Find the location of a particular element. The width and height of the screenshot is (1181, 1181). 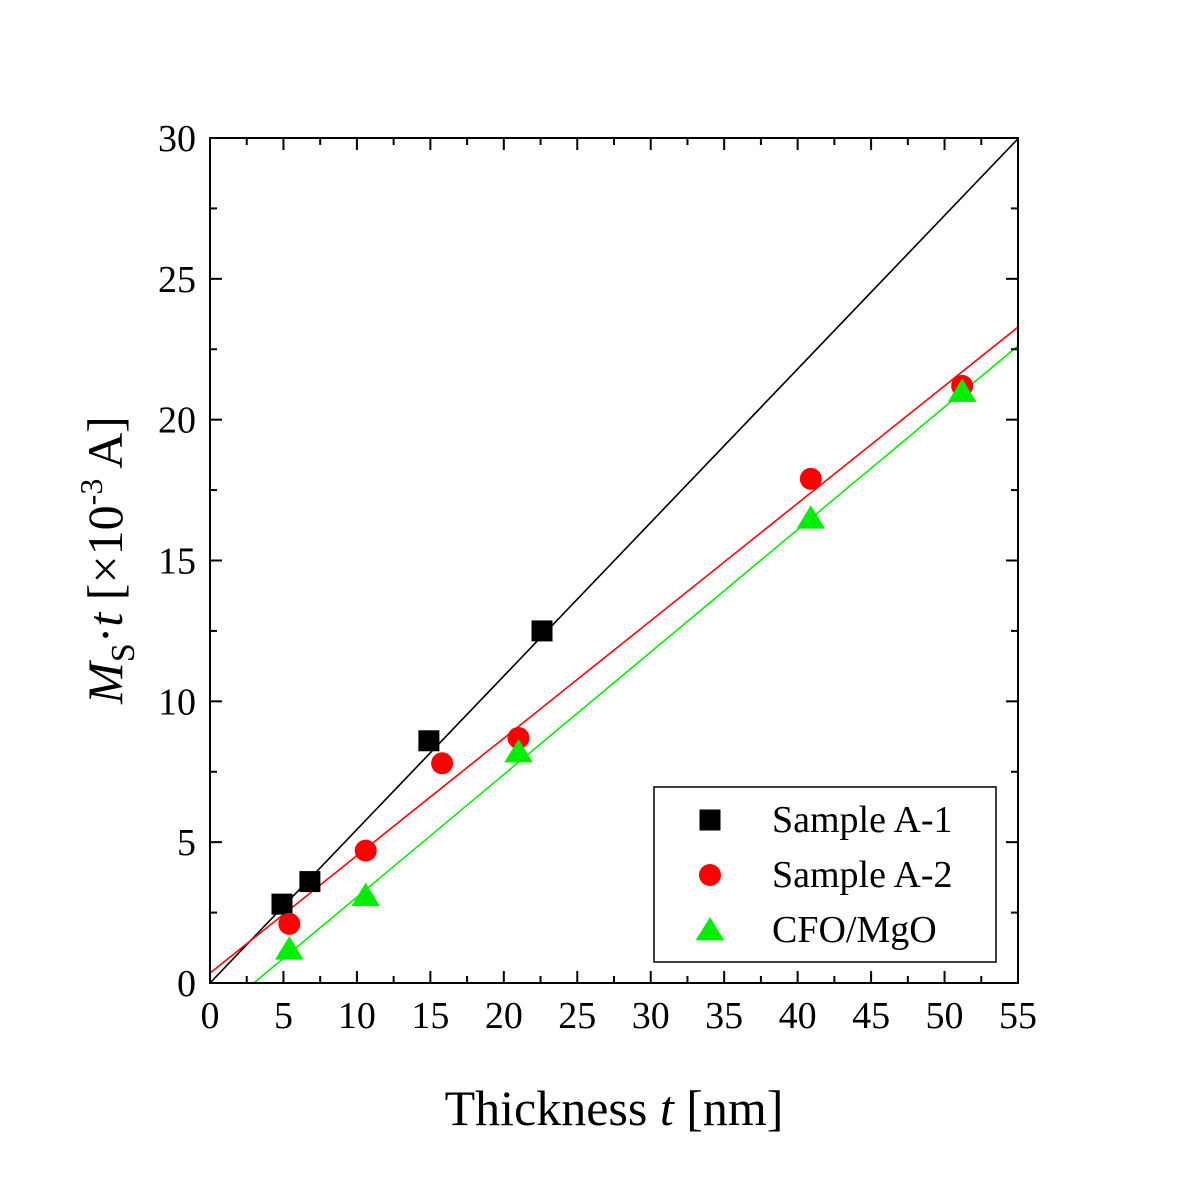

x-tick-label: 5 is located at coordinates (283, 1016).